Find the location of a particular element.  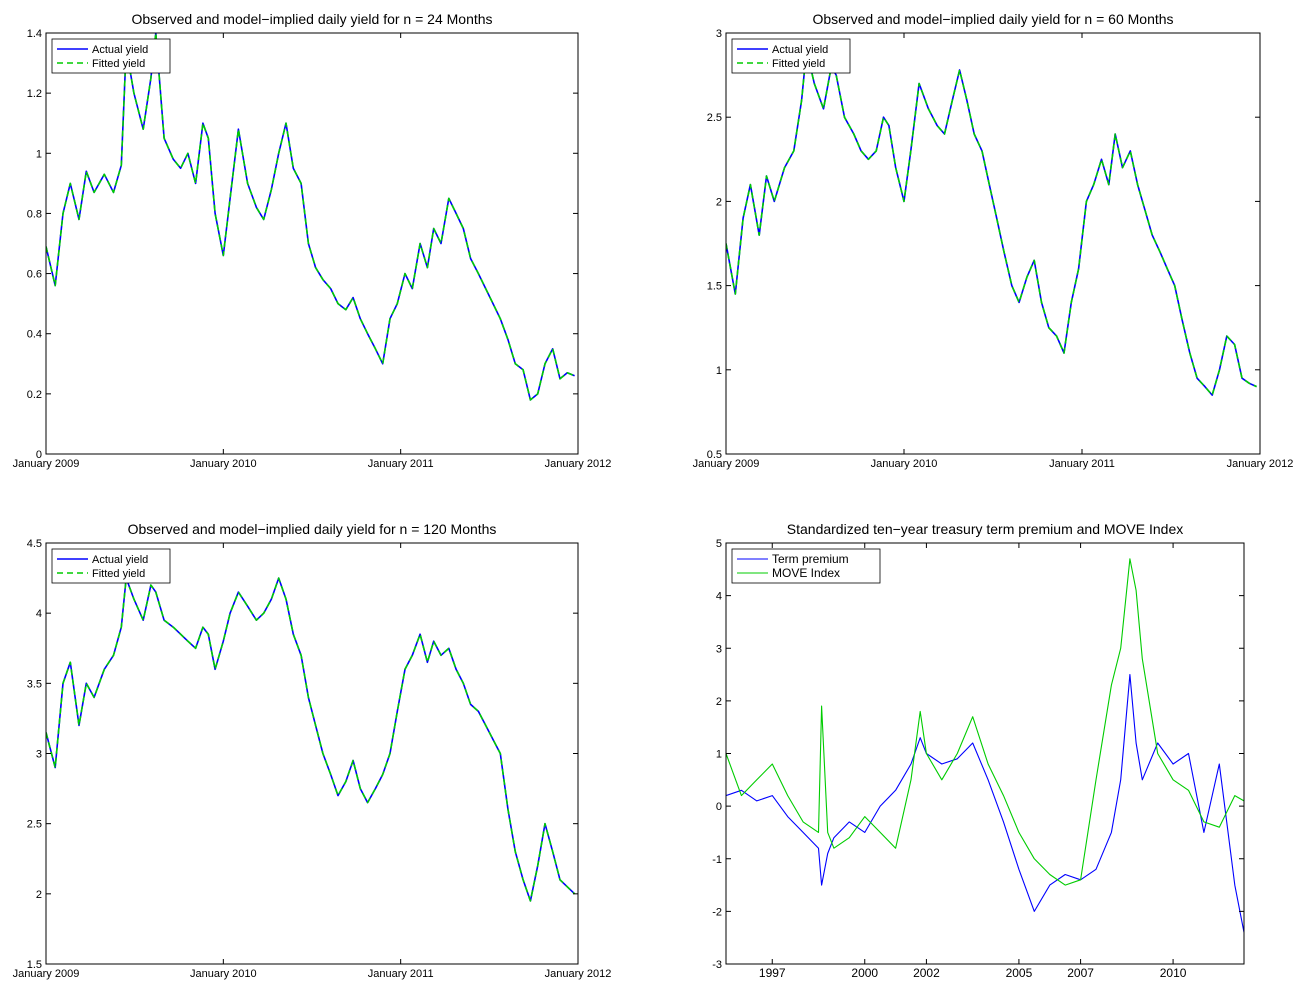

x-tick-label: 2005 is located at coordinates (1019, 973).